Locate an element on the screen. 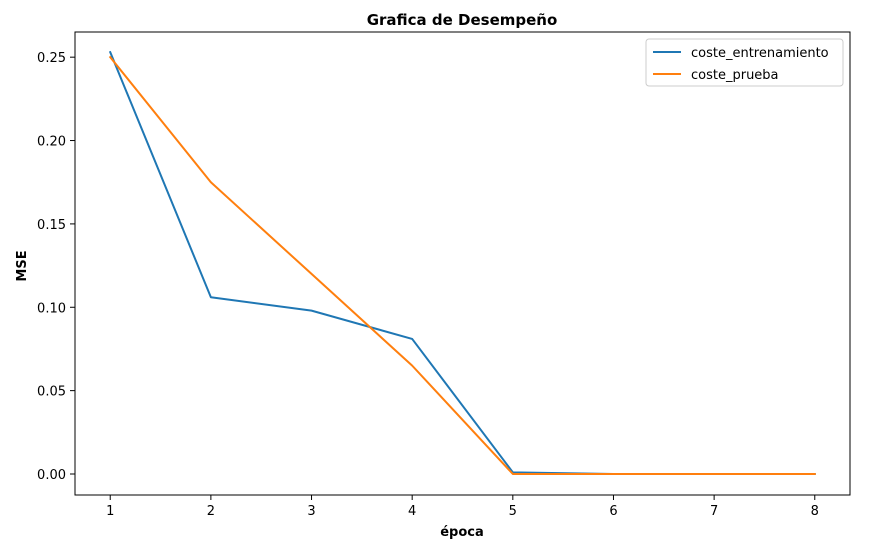 This screenshot has height=542, width=892. y-tick-label: 0.15 is located at coordinates (51, 225).